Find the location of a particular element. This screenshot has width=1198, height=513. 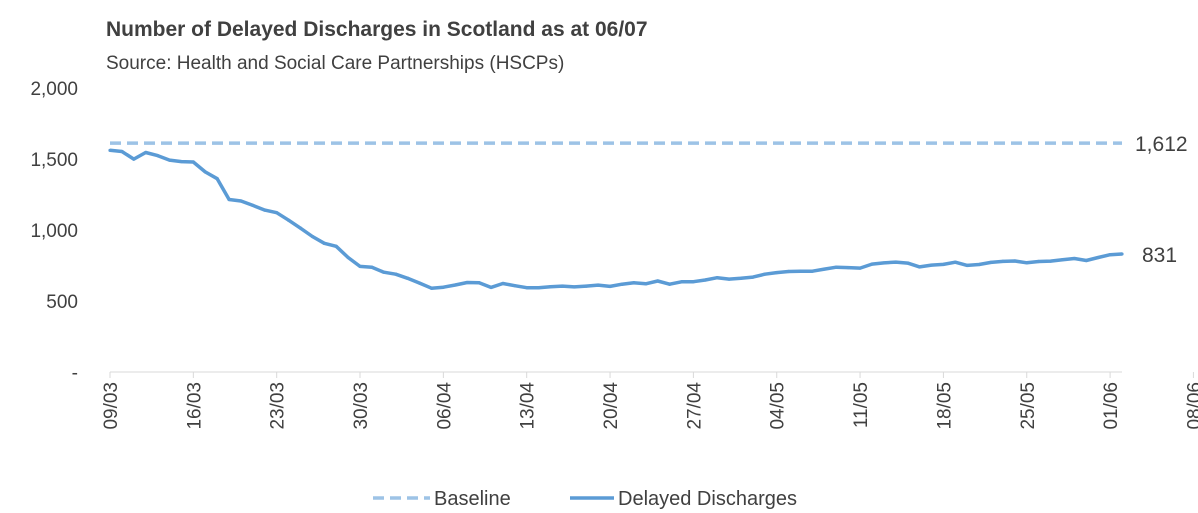

legend: Baseline Delayed Discharges is located at coordinates (585, 499).